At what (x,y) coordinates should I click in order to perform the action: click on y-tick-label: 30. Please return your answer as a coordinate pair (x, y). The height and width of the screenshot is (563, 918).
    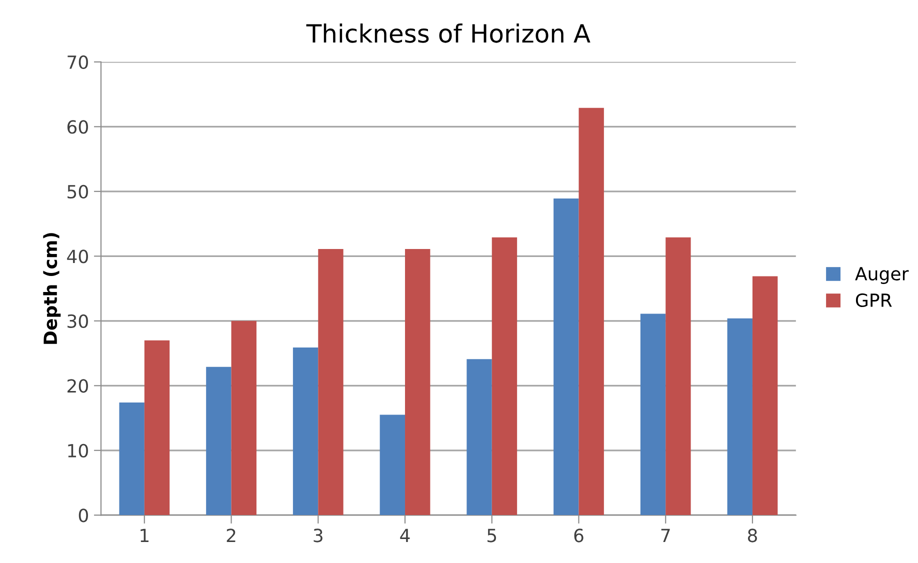
    Looking at the image, I should click on (78, 321).